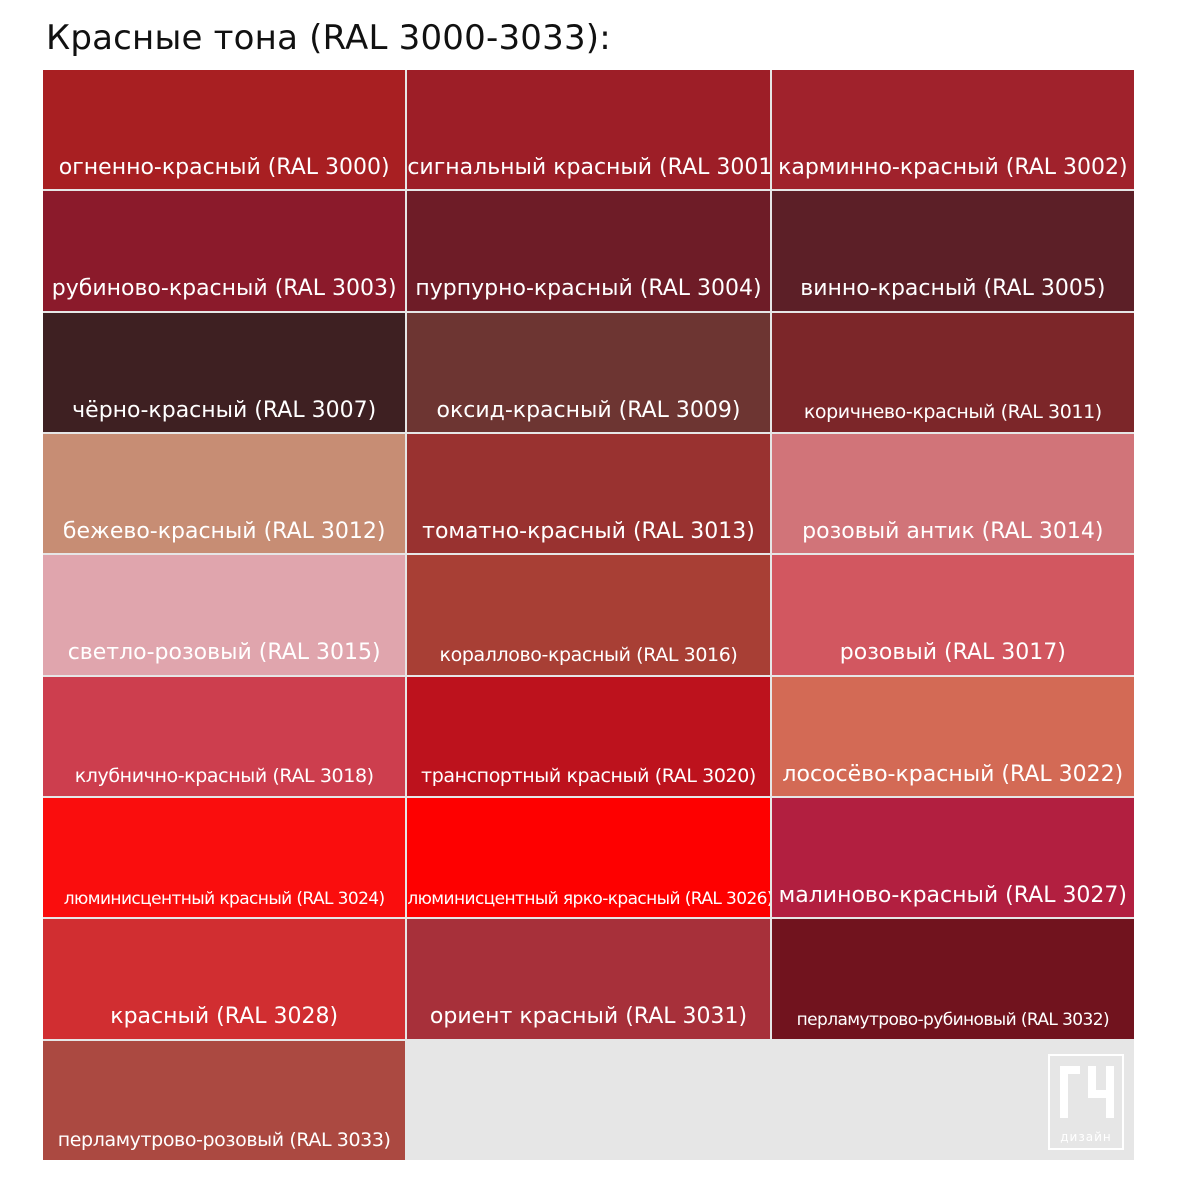 Image resolution: width=1178 pixels, height=1200 pixels. What do you see at coordinates (224, 167) in the screenshot?
I see `swatch-label: огненно-красный (RAL 3000)` at bounding box center [224, 167].